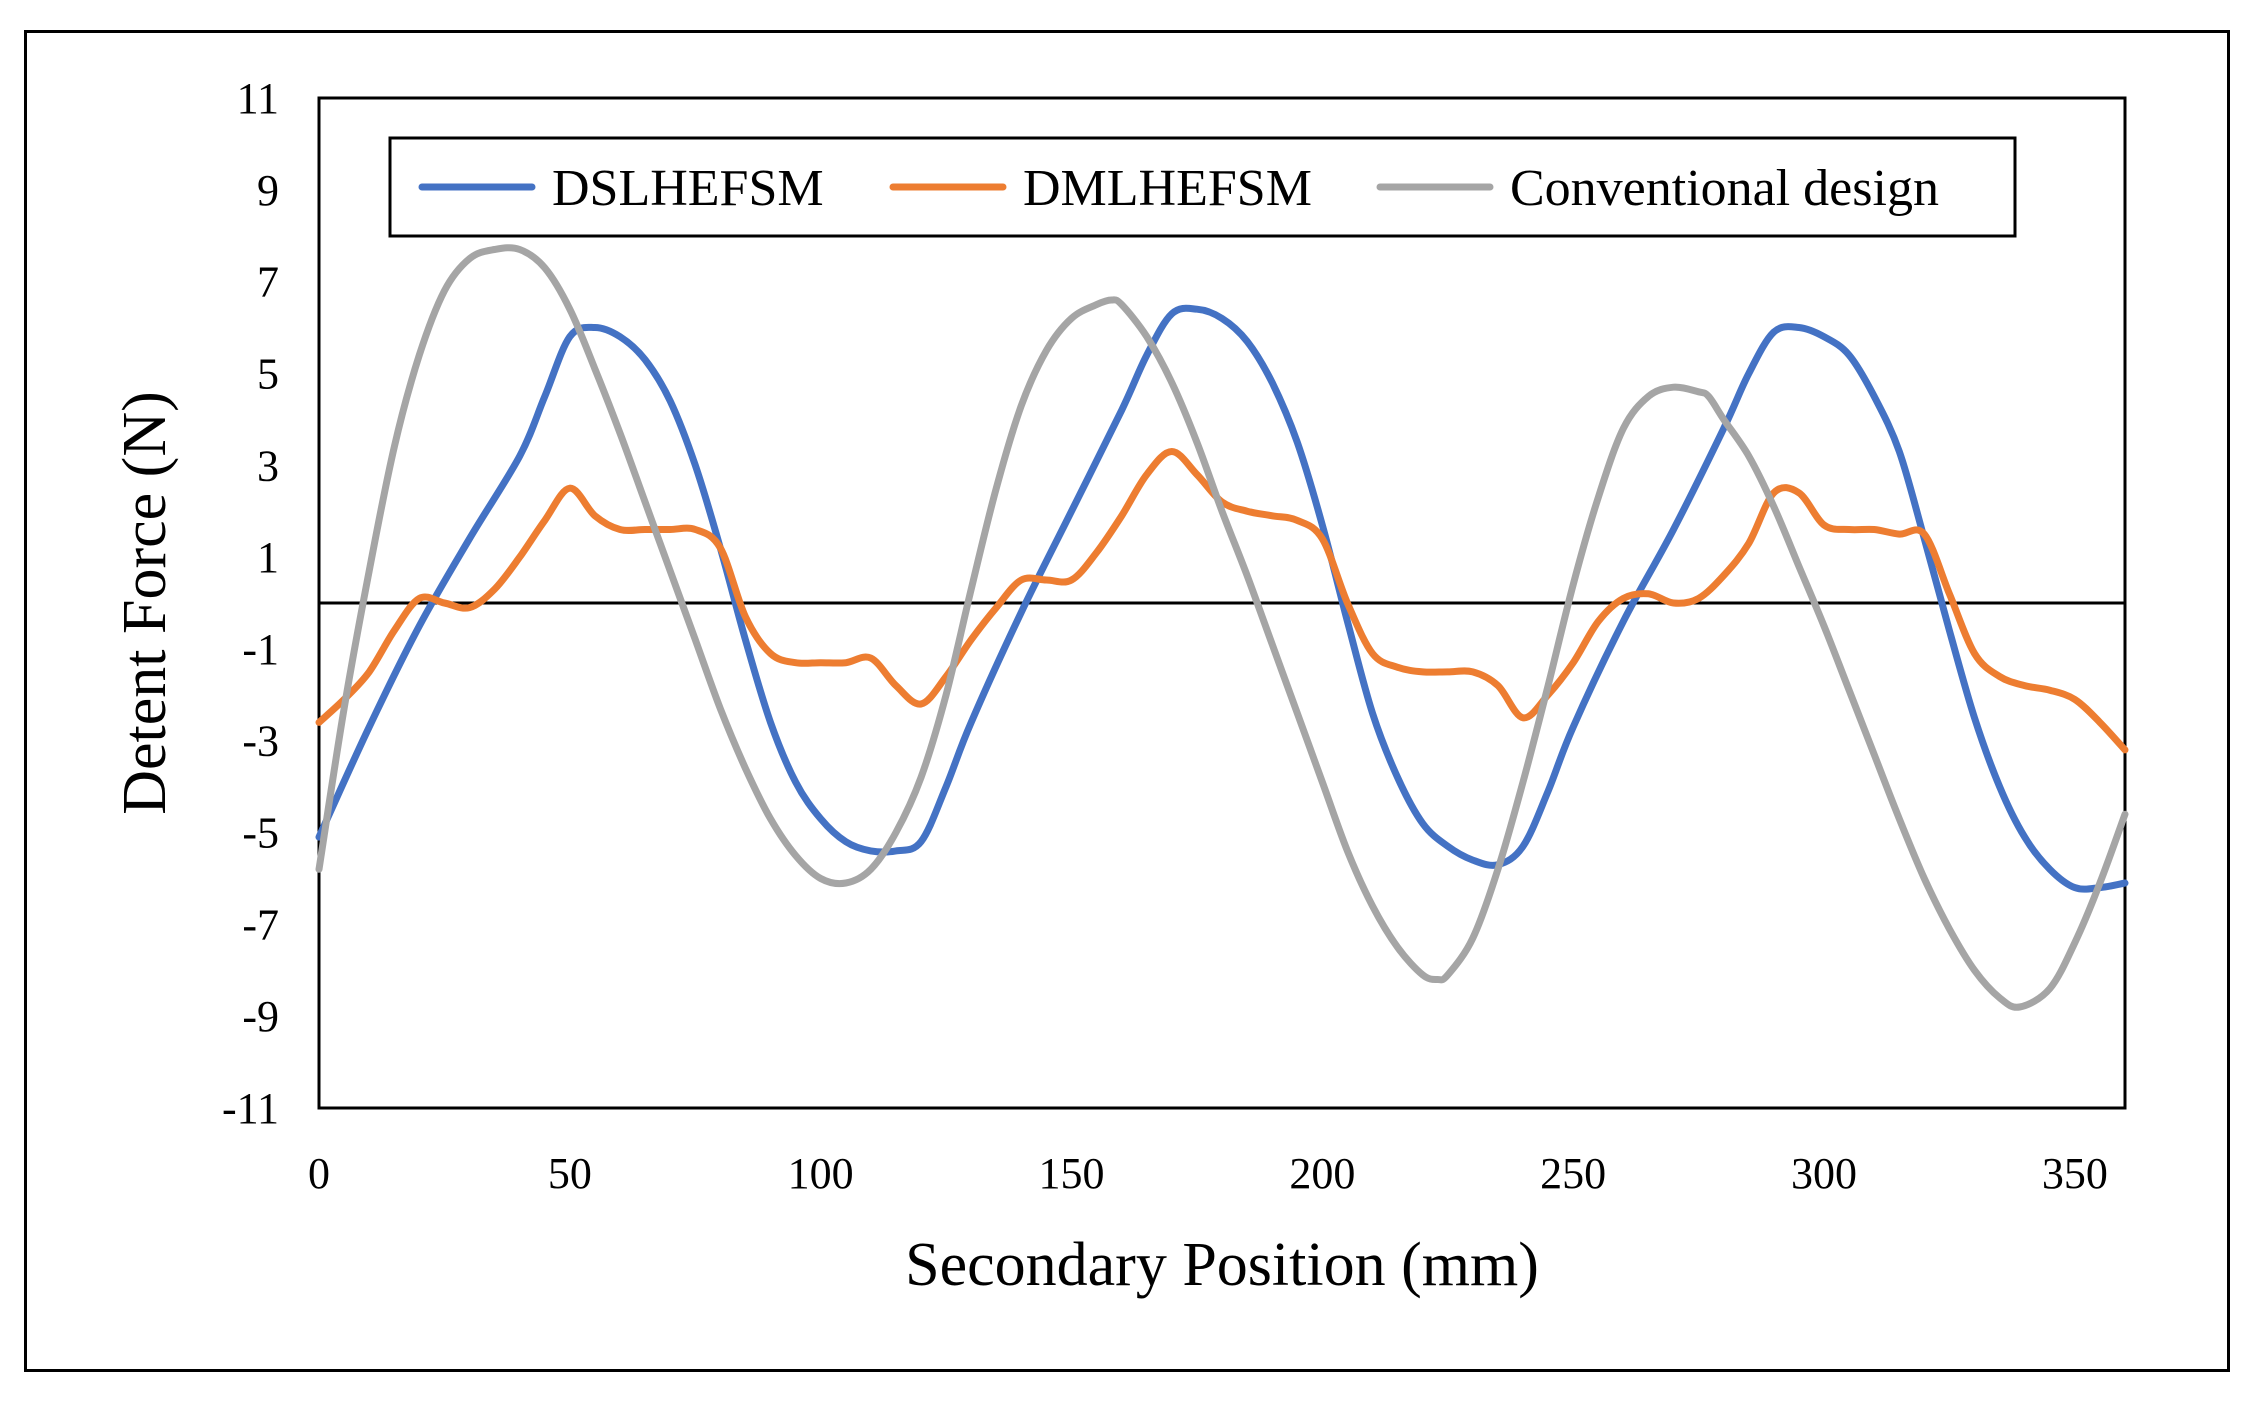  What do you see at coordinates (268, 465) in the screenshot?
I see `y-tick-label: 3` at bounding box center [268, 465].